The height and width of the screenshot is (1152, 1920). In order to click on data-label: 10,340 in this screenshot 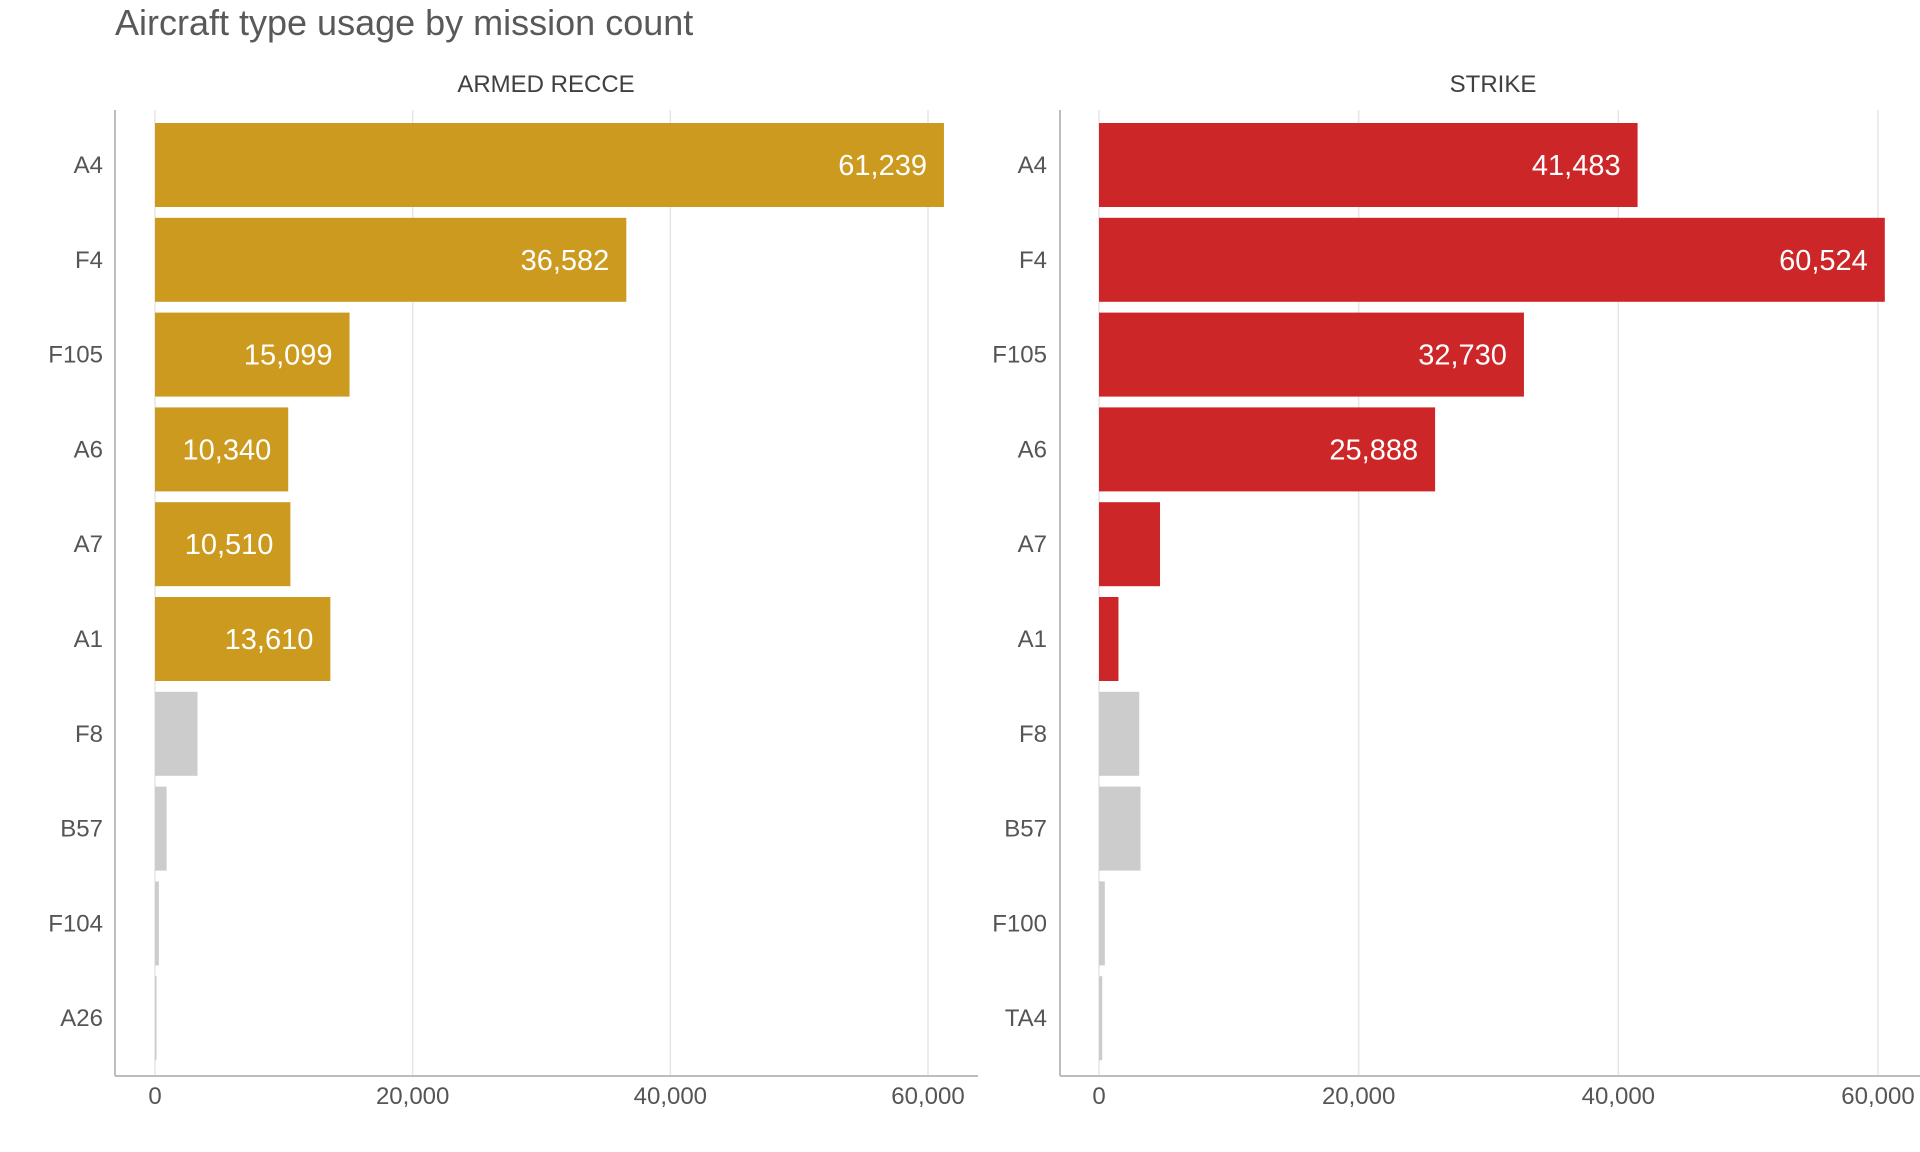, I will do `click(227, 450)`.